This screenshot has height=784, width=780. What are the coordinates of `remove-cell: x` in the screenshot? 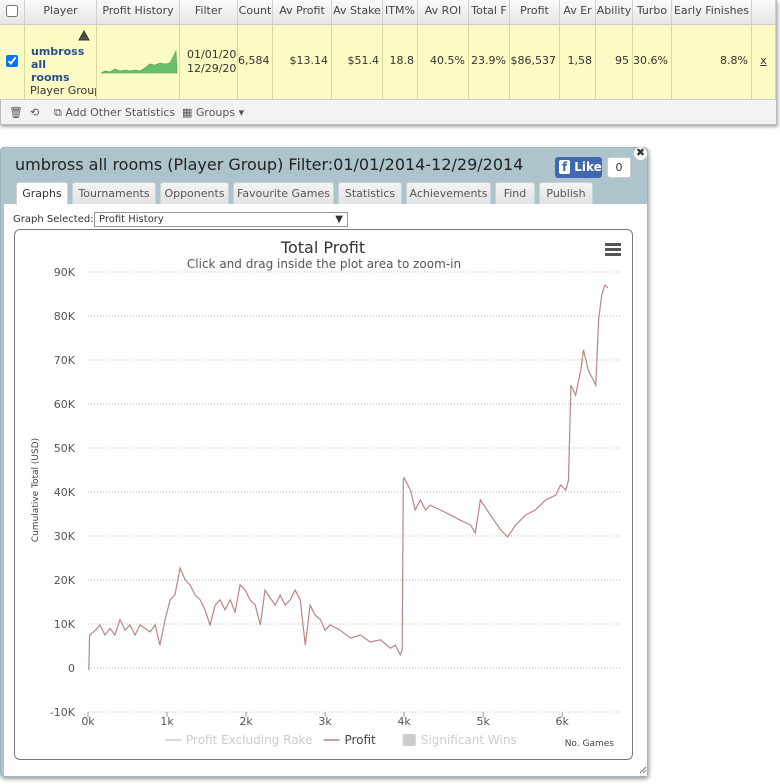 It's located at (764, 62).